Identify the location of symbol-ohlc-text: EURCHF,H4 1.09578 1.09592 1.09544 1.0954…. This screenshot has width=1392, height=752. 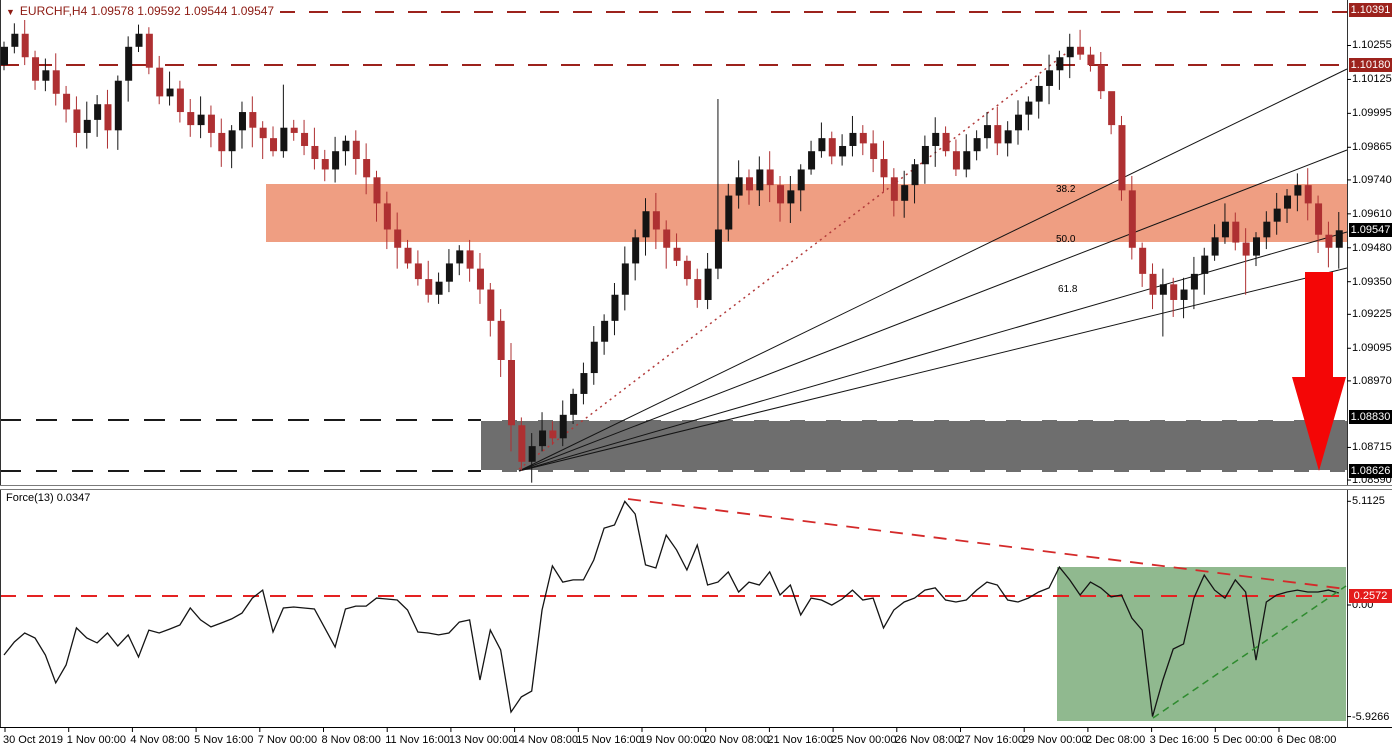
(147, 11).